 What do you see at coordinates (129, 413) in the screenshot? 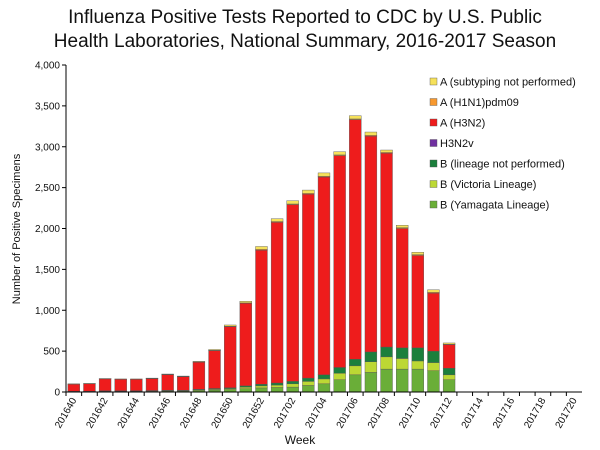
I see `x-tick-label: 201644` at bounding box center [129, 413].